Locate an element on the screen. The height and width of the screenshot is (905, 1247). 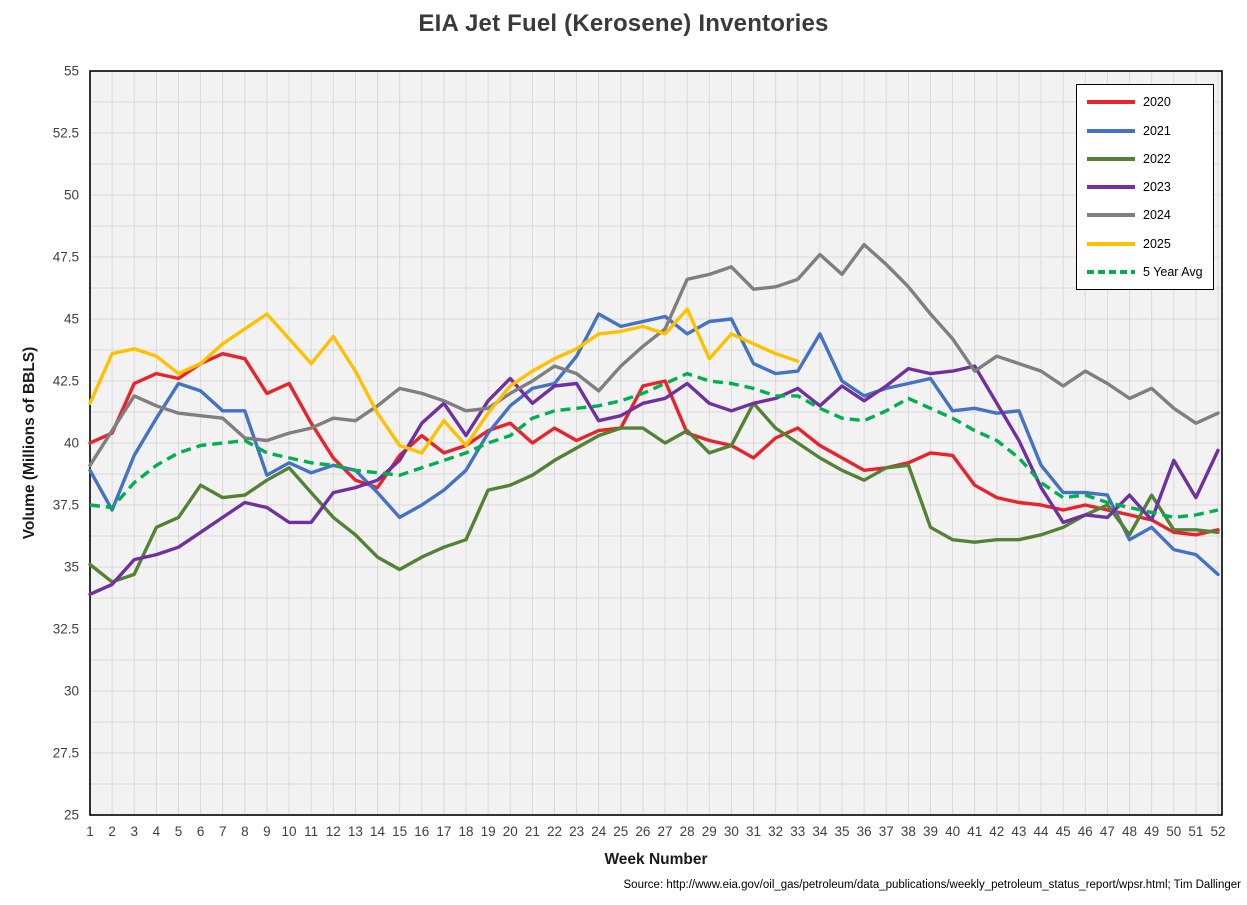
legend-item-2021: 2021 is located at coordinates (1149, 131).